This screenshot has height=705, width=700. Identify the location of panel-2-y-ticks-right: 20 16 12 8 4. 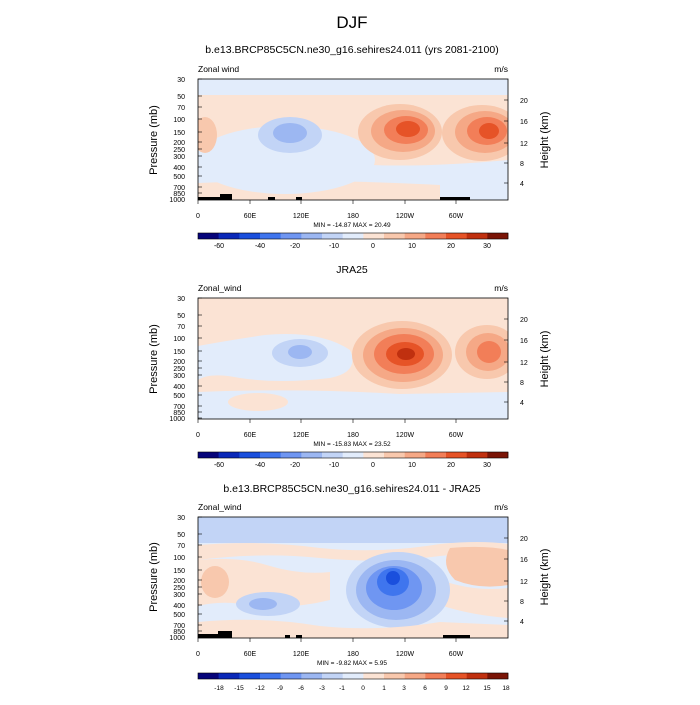
(524, 362).